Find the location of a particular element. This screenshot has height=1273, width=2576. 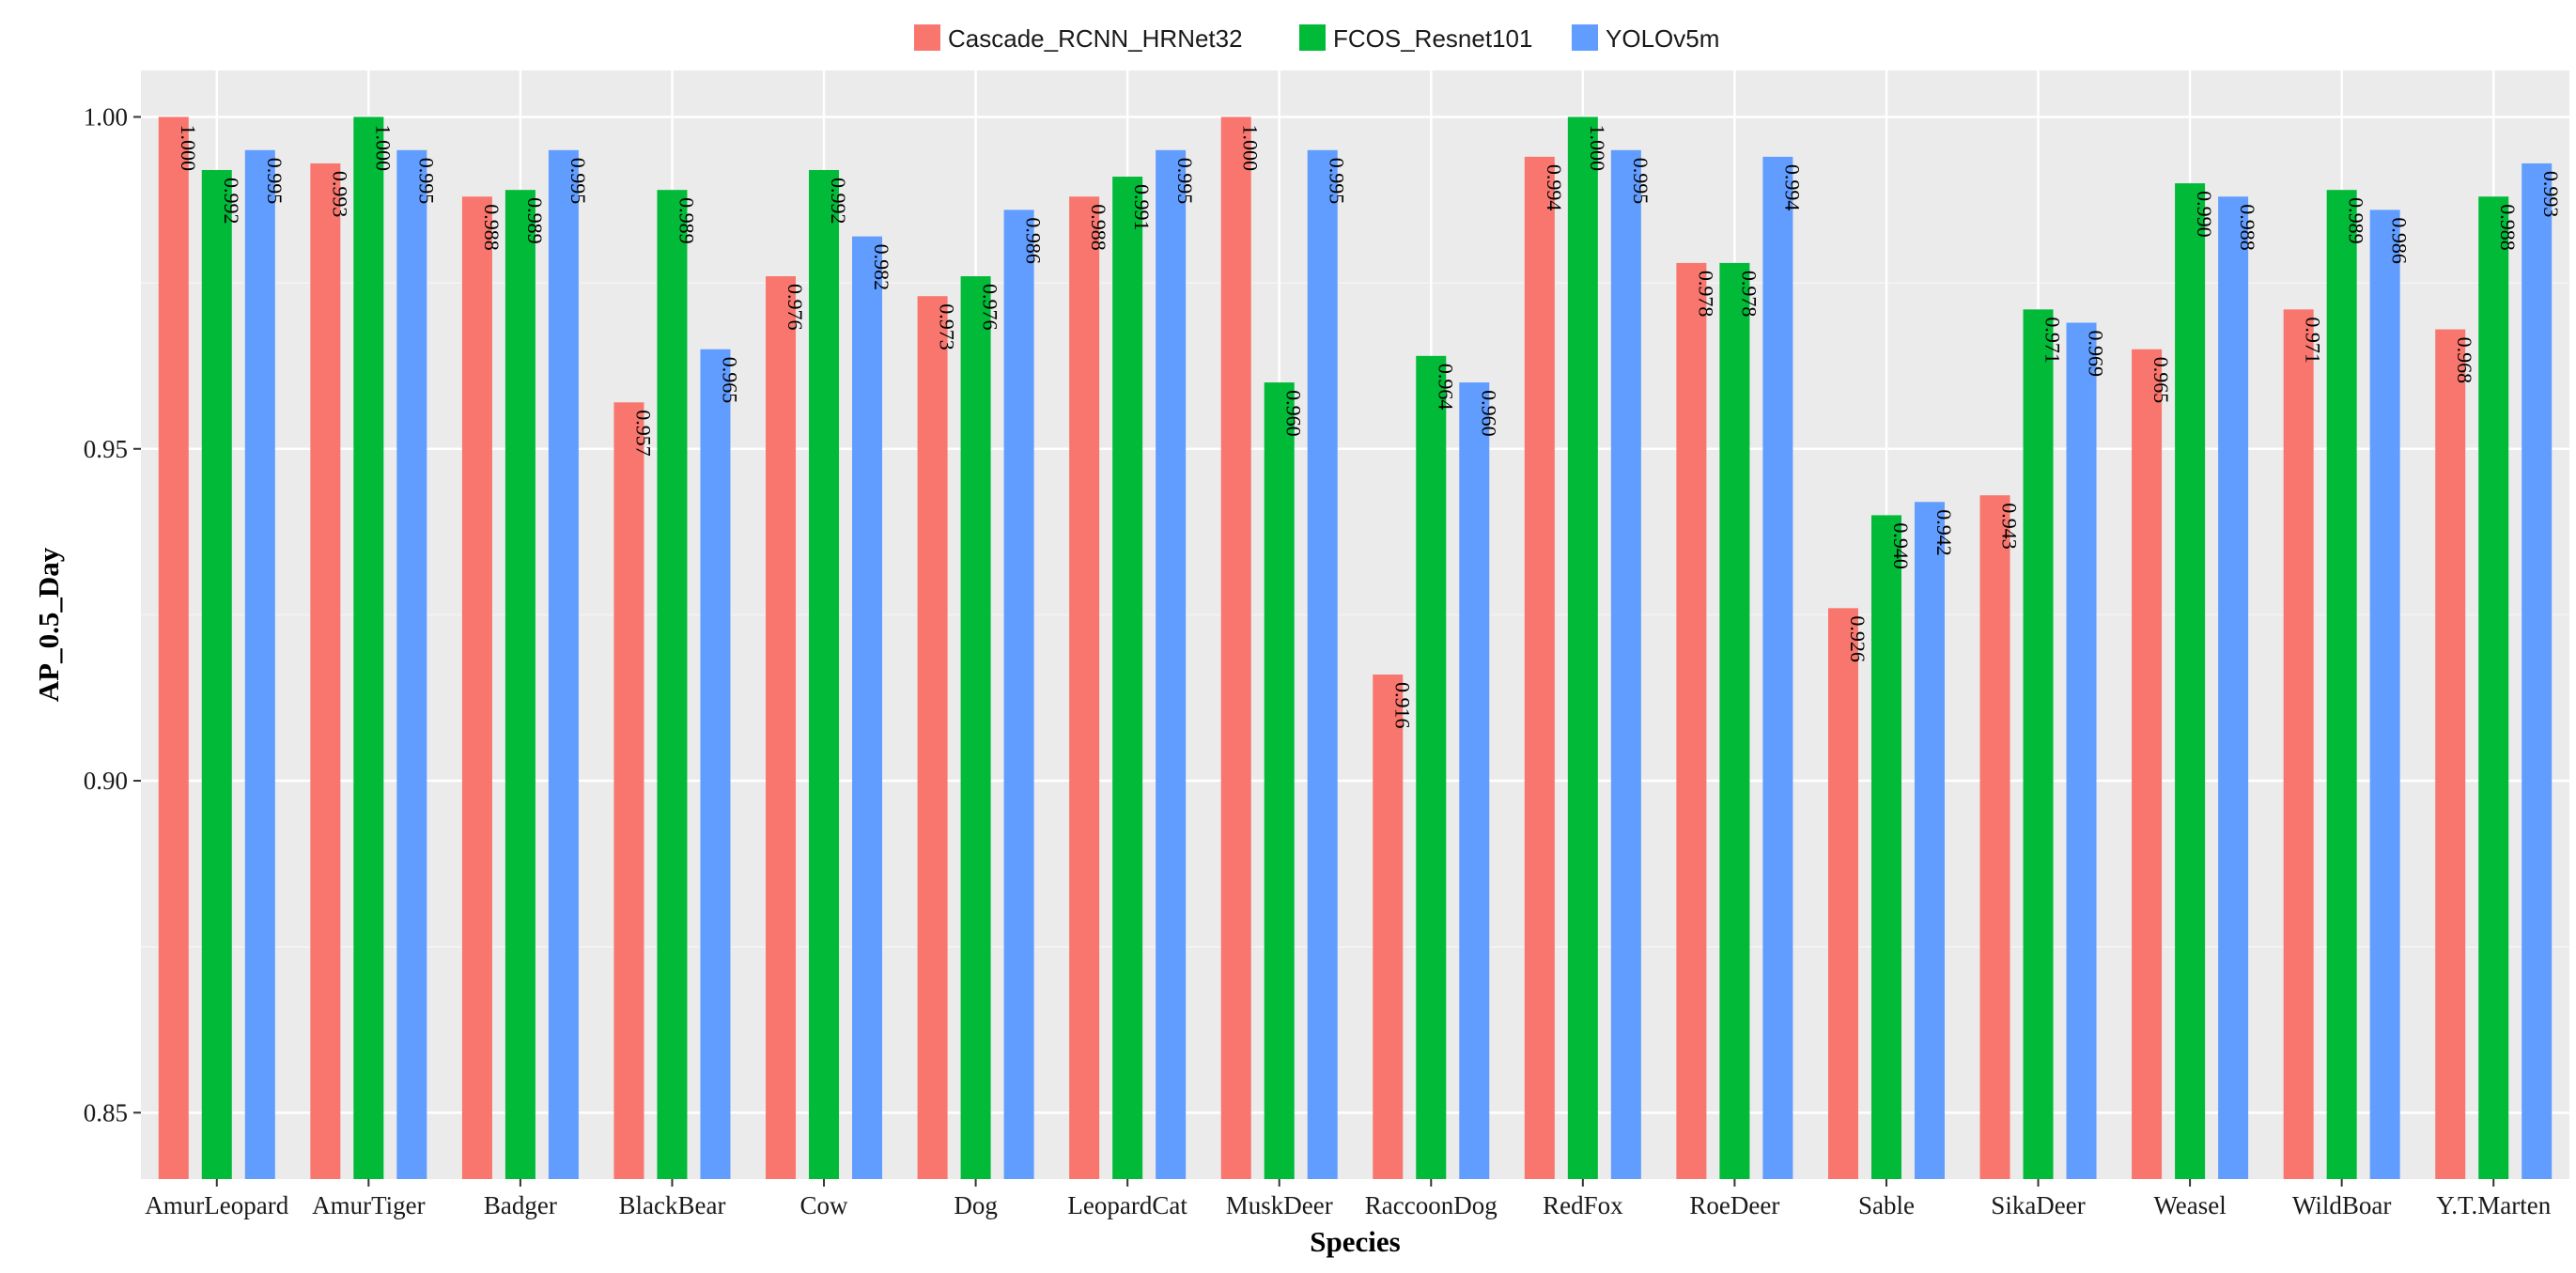

x-axis-title: Species is located at coordinates (1355, 1242).